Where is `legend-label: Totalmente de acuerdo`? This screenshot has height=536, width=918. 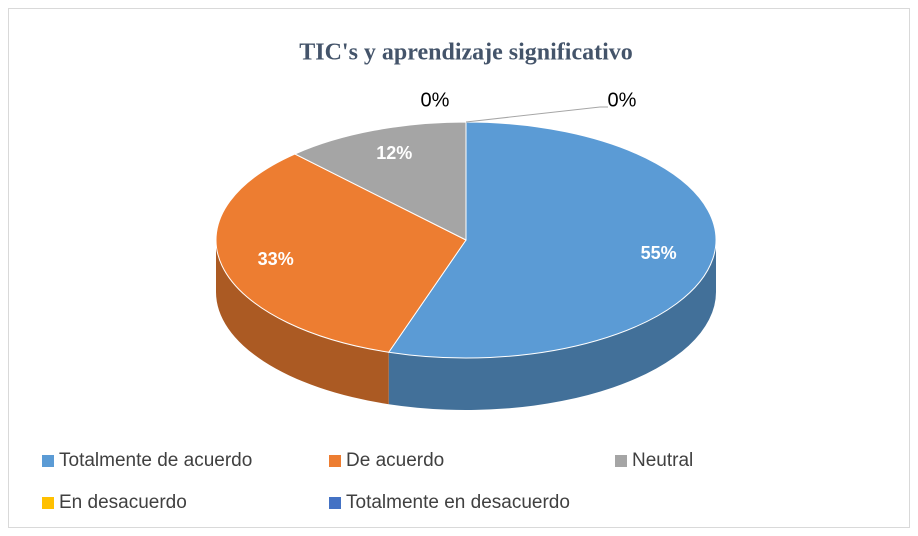 legend-label: Totalmente de acuerdo is located at coordinates (155, 460).